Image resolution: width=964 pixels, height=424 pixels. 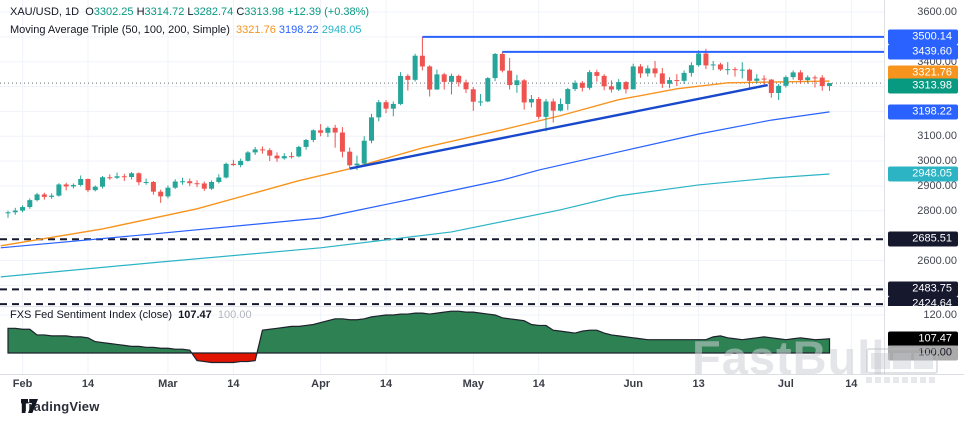 I want to click on pane-separator, so click(x=442, y=306).